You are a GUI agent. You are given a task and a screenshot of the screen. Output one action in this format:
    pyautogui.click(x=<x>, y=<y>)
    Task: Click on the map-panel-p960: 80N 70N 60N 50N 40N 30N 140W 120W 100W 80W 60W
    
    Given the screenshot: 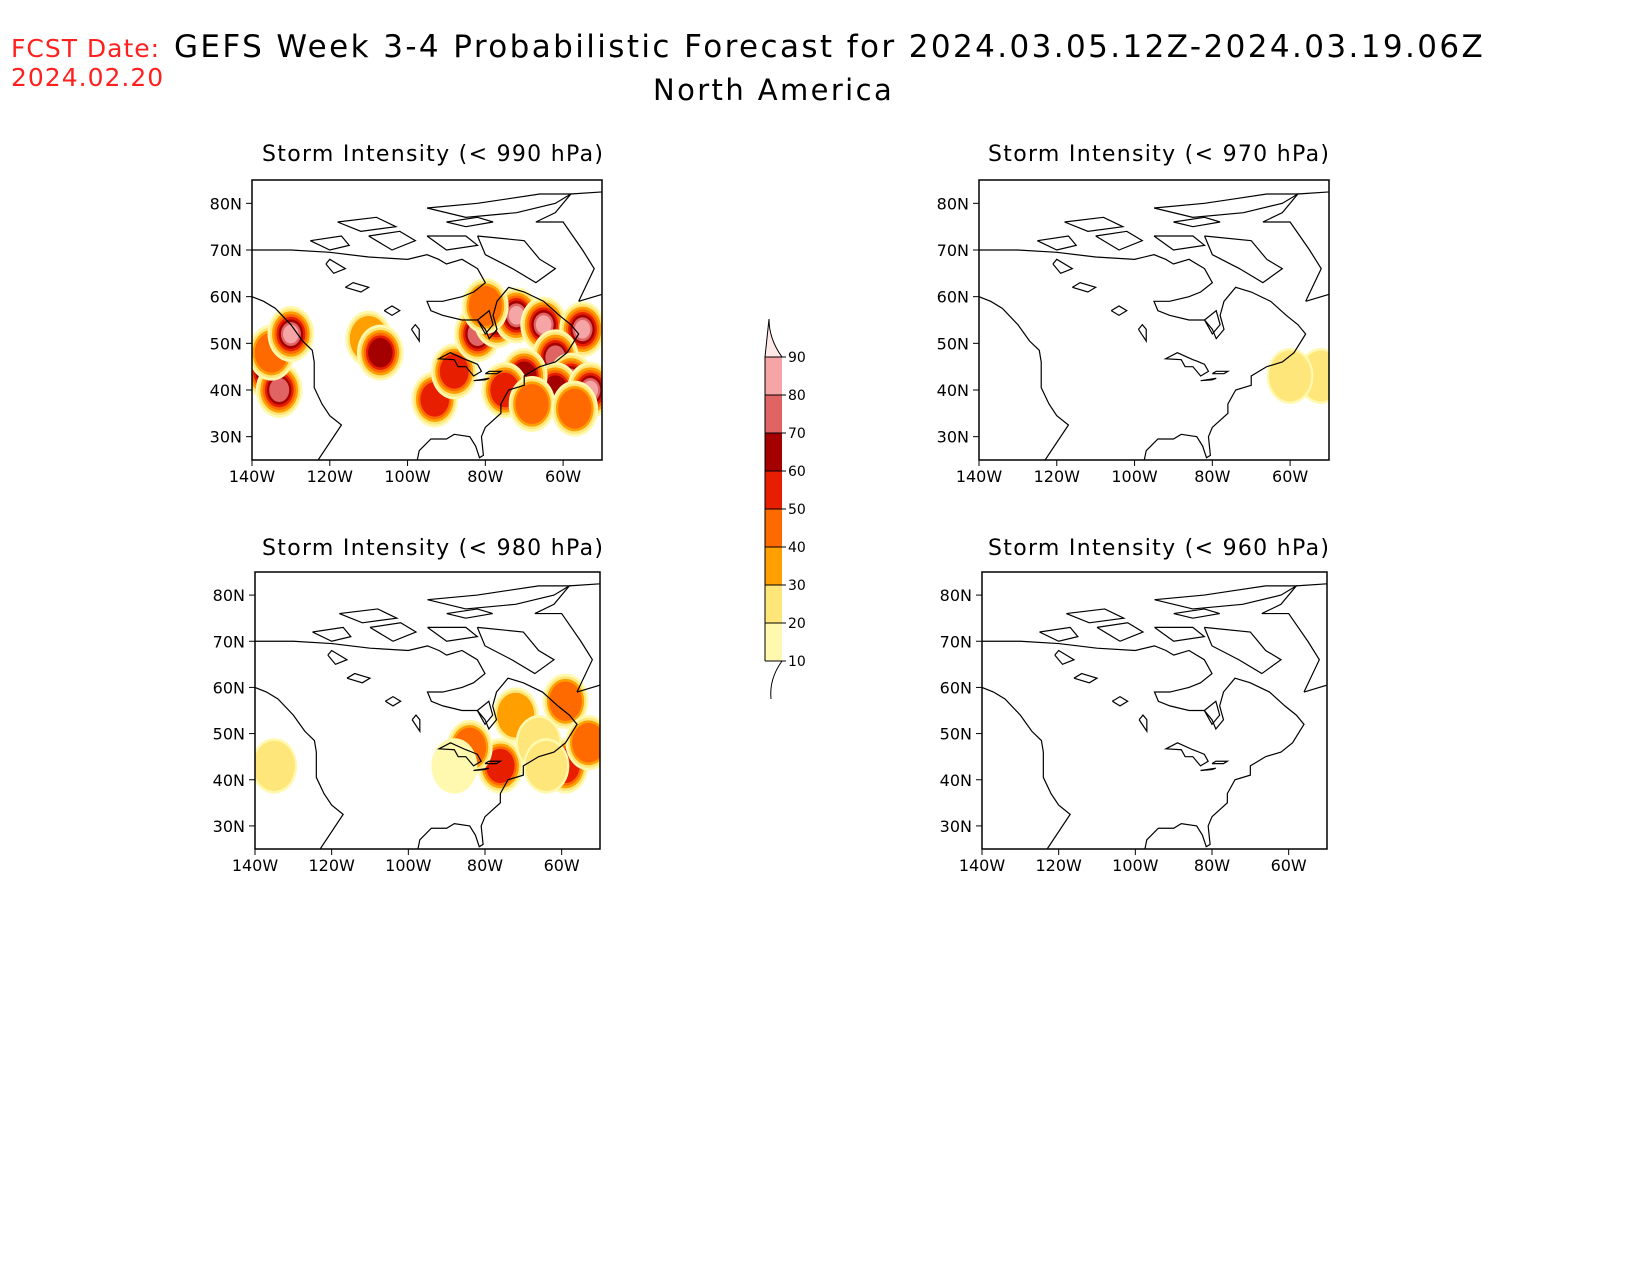 What is the action you would take?
    pyautogui.click(x=1134, y=723)
    